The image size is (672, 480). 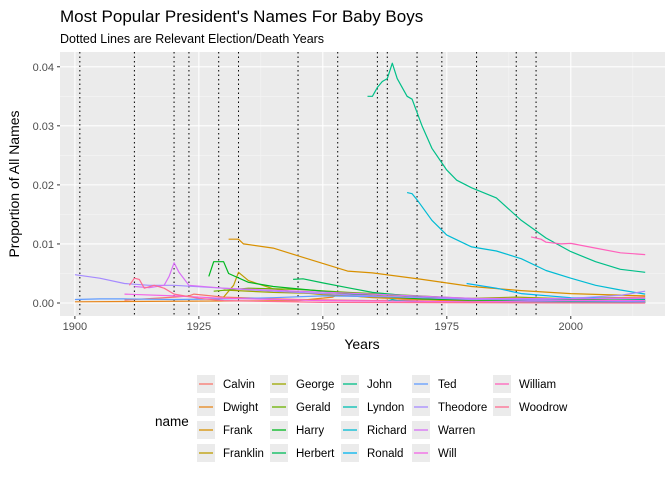 I want to click on series-line-woodrow, so click(x=387, y=290).